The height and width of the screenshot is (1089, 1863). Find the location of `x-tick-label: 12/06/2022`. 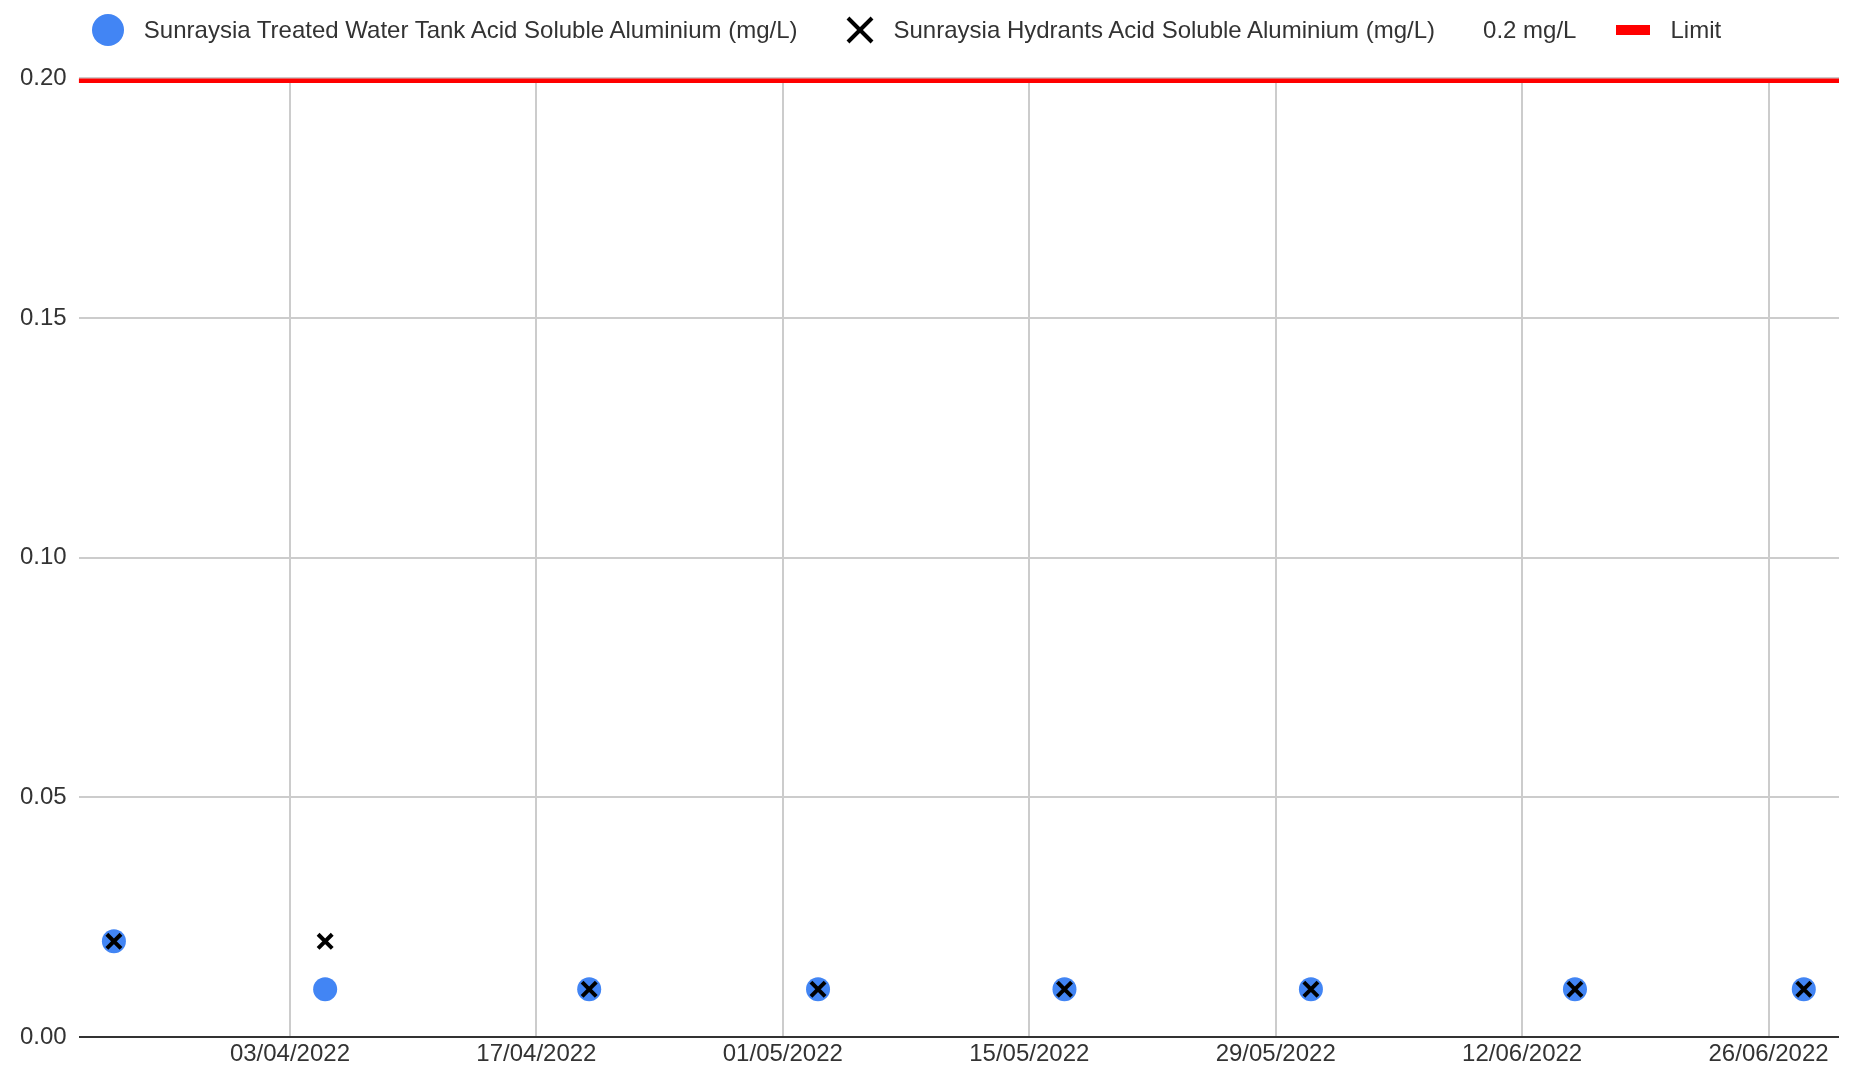

x-tick-label: 12/06/2022 is located at coordinates (1522, 1053).